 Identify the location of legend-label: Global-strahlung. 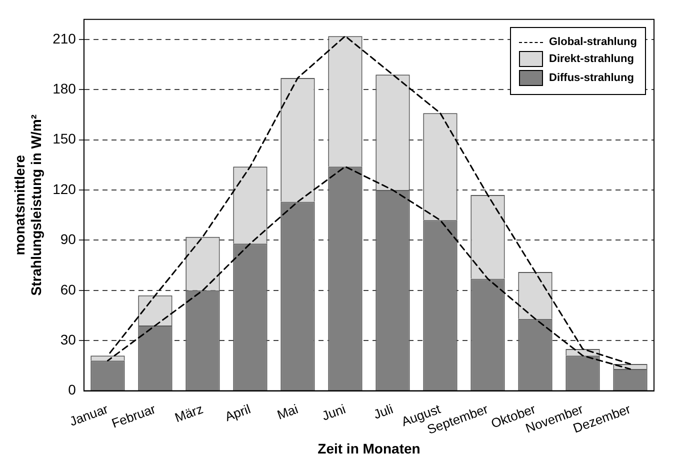
(593, 42).